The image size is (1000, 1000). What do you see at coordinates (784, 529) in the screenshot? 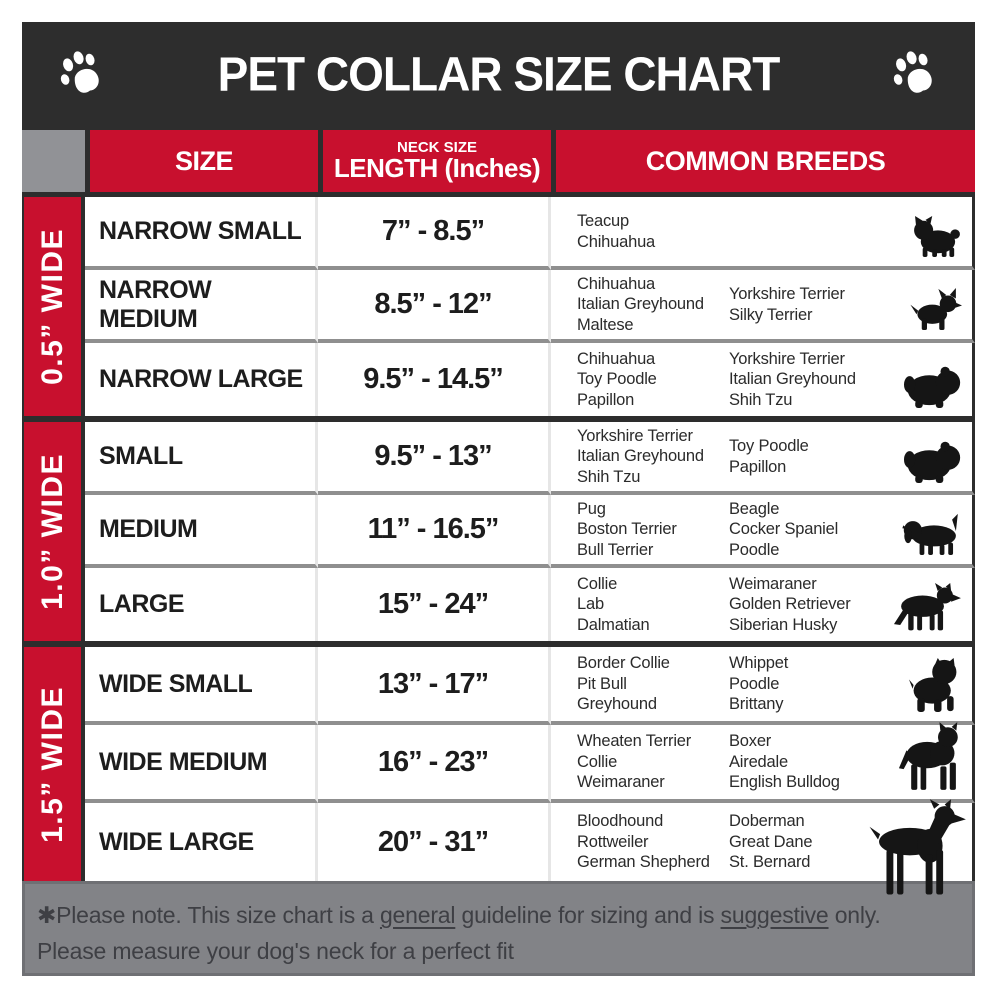
I see `breeds-list: Beagle Cocker Spaniel Poodle` at bounding box center [784, 529].